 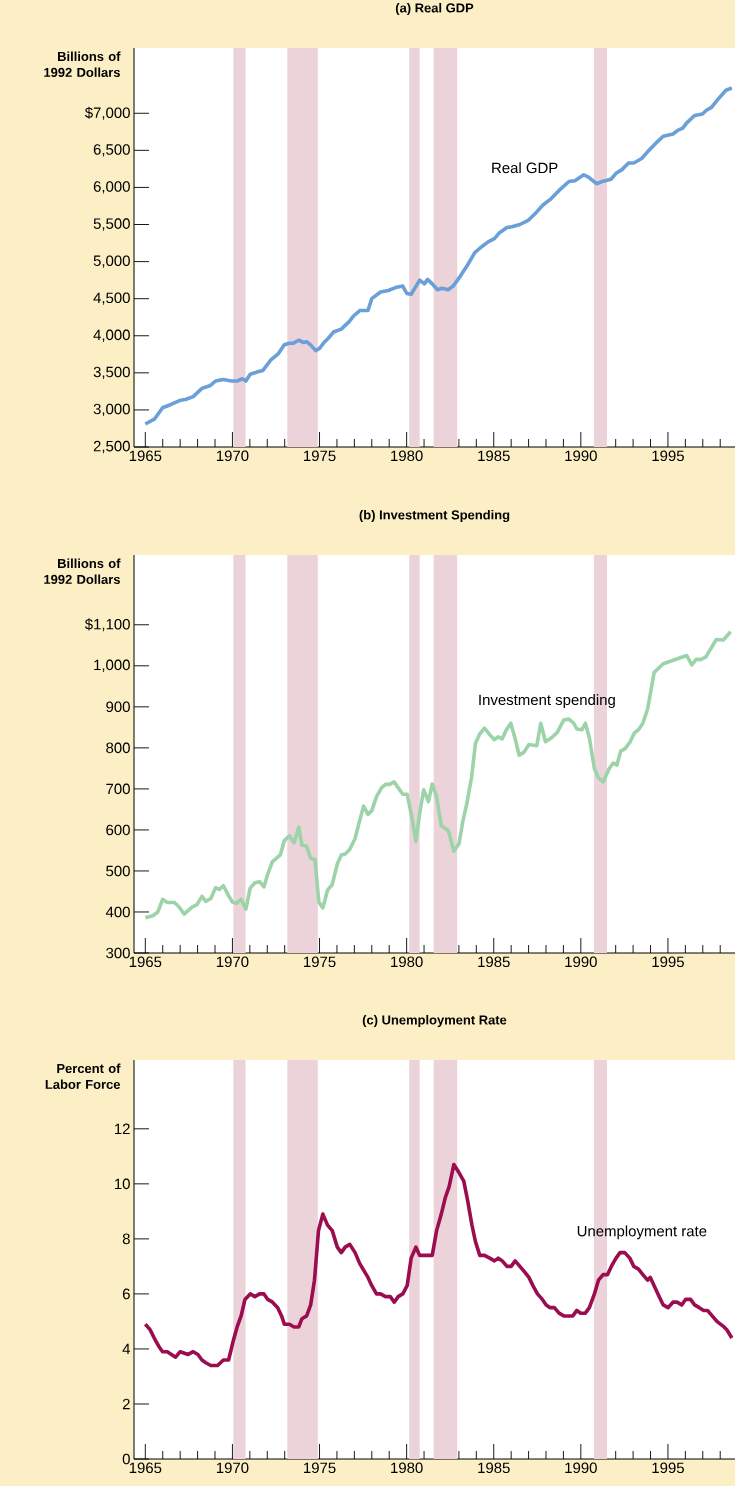 What do you see at coordinates (83, 1076) in the screenshot?
I see `y-axis-title: Percent of Labor Force` at bounding box center [83, 1076].